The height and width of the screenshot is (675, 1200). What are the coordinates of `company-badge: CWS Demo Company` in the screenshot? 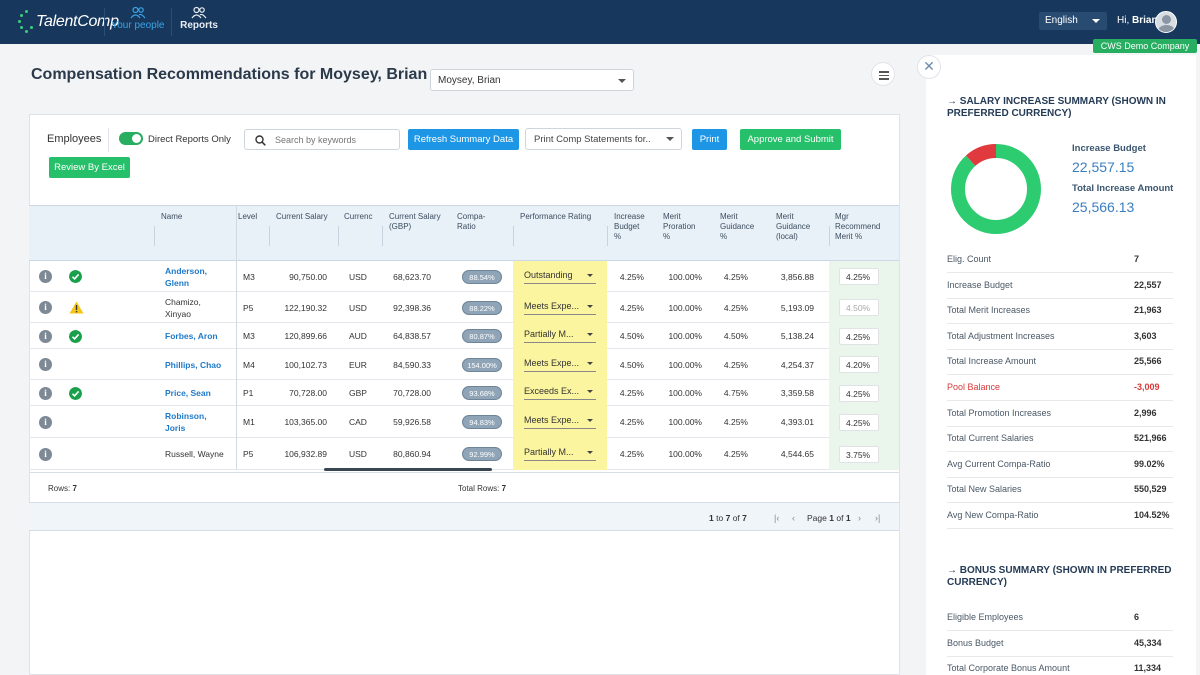 It's located at (1145, 46).